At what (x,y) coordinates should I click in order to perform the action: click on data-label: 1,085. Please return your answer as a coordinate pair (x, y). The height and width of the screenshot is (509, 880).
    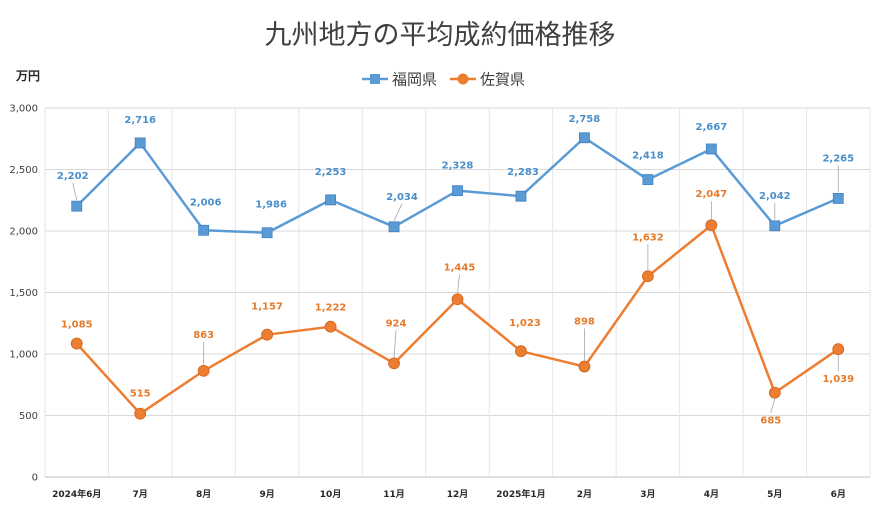
    Looking at the image, I should click on (77, 325).